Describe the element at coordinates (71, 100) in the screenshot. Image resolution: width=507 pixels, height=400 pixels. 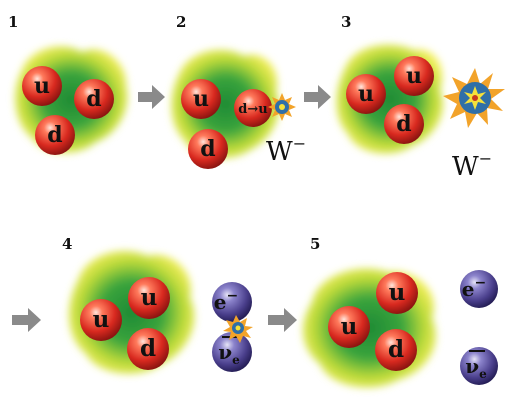
I see `step-1-nucleon: u d d` at that location.